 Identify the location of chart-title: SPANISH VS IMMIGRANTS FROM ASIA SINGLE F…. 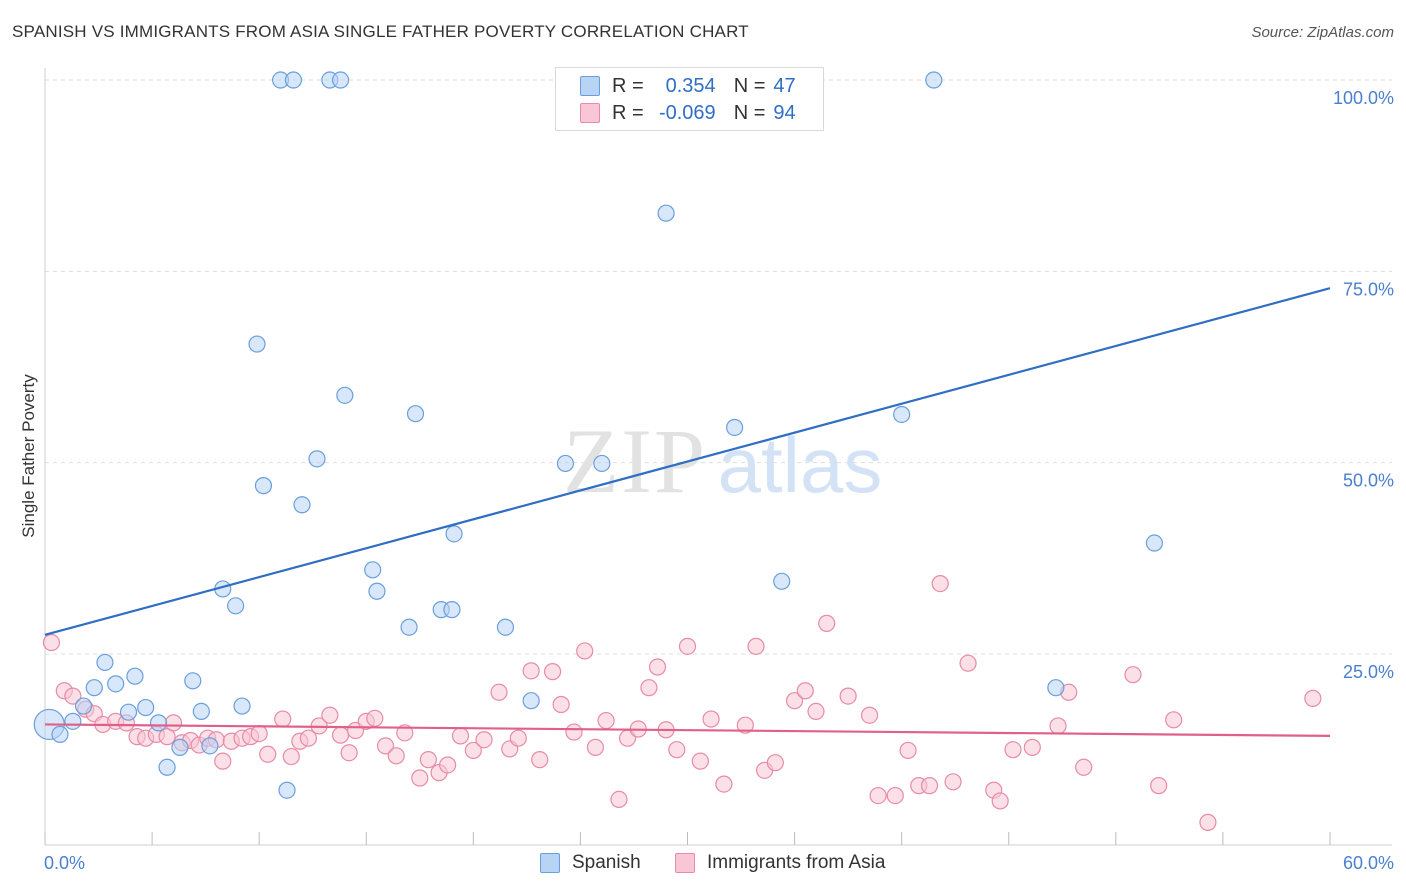
(380, 31).